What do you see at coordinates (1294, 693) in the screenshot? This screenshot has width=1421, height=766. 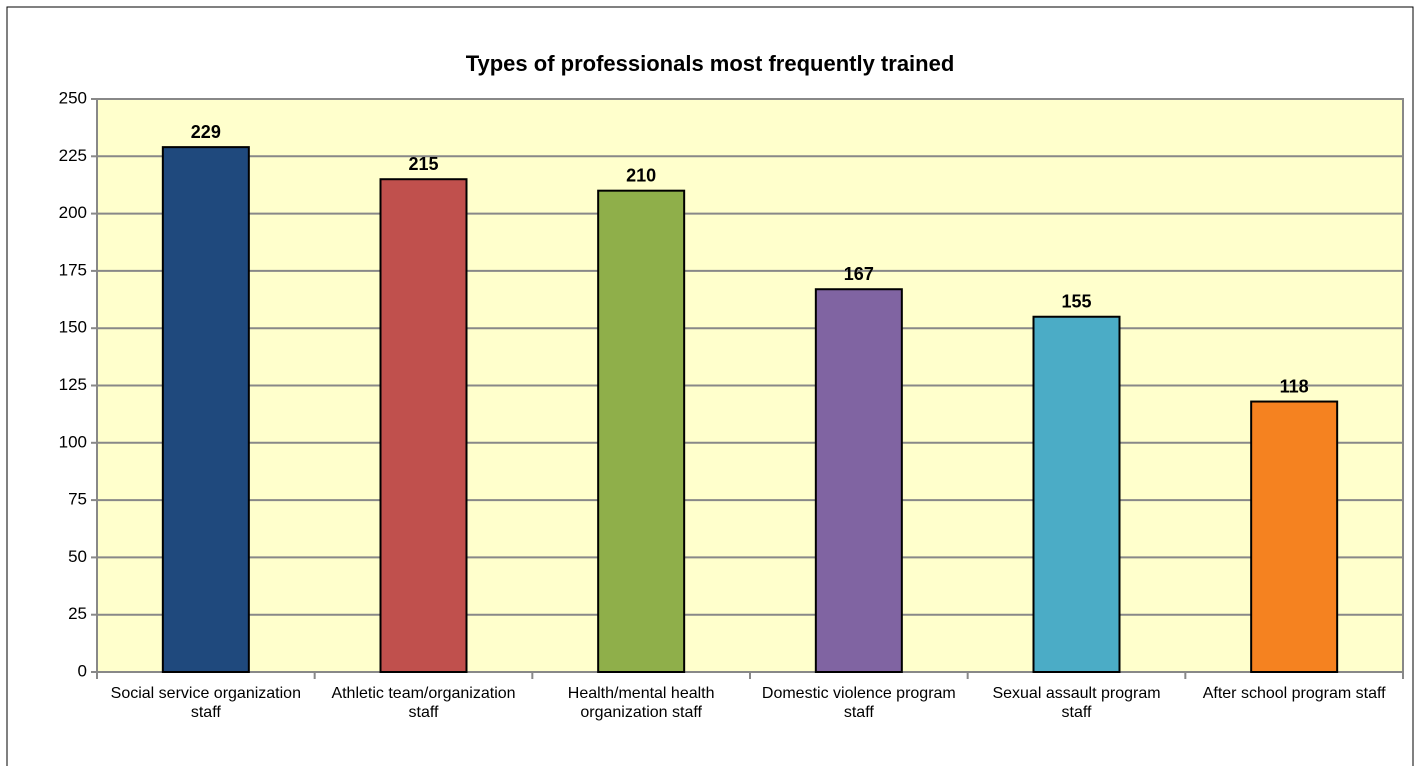 I see `x-tick-label: After school program staff` at bounding box center [1294, 693].